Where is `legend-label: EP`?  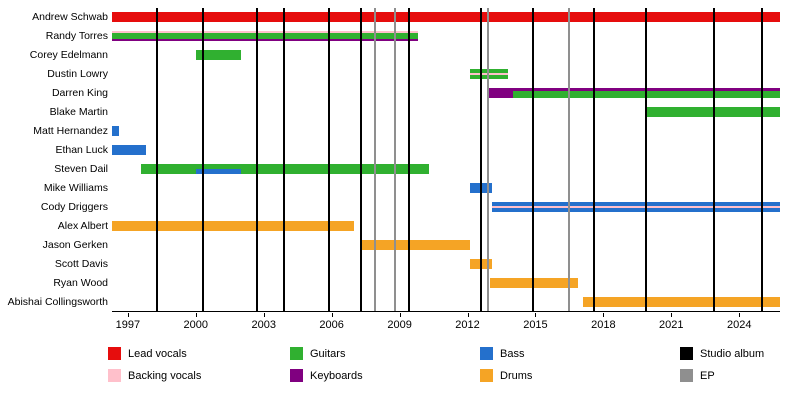 legend-label: EP is located at coordinates (707, 375).